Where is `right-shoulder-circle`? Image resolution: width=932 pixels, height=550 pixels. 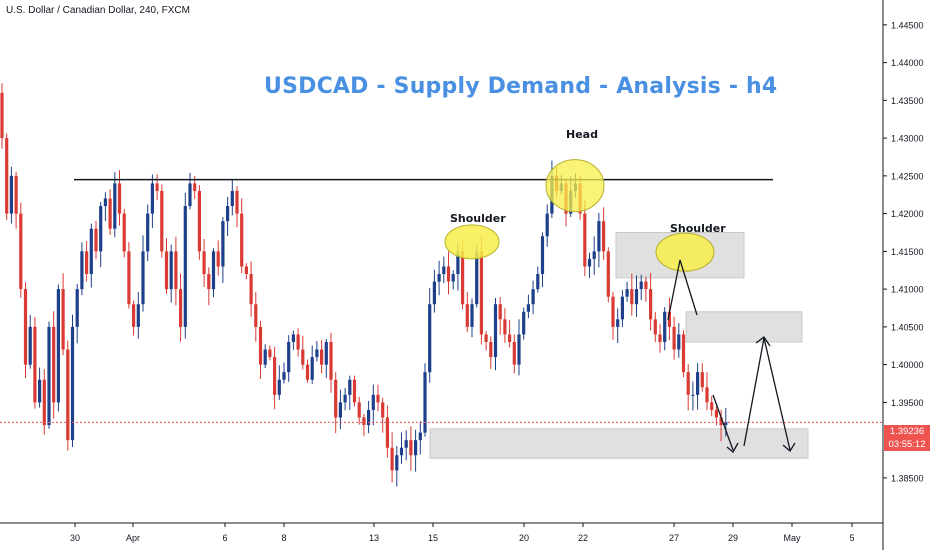
right-shoulder-circle is located at coordinates (685, 252).